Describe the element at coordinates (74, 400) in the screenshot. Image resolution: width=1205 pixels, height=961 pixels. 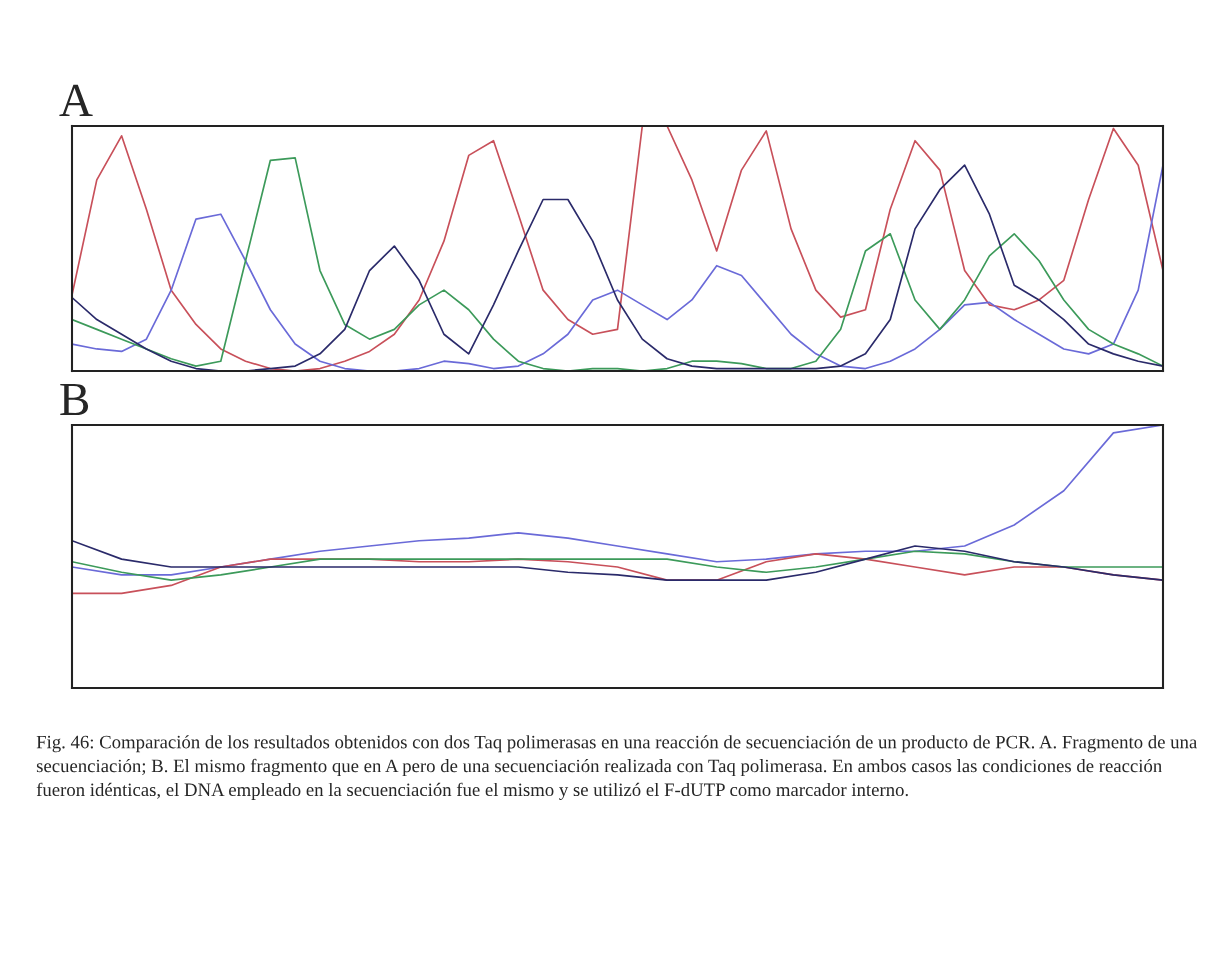
I see `chart-title: B` at that location.